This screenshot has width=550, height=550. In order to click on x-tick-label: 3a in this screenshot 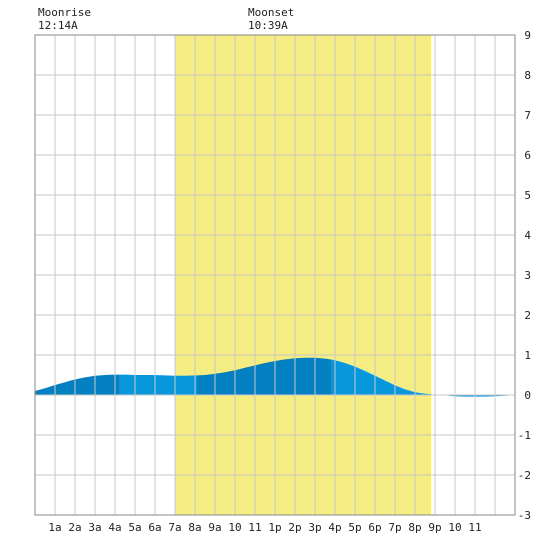, I will do `click(94, 527)`.